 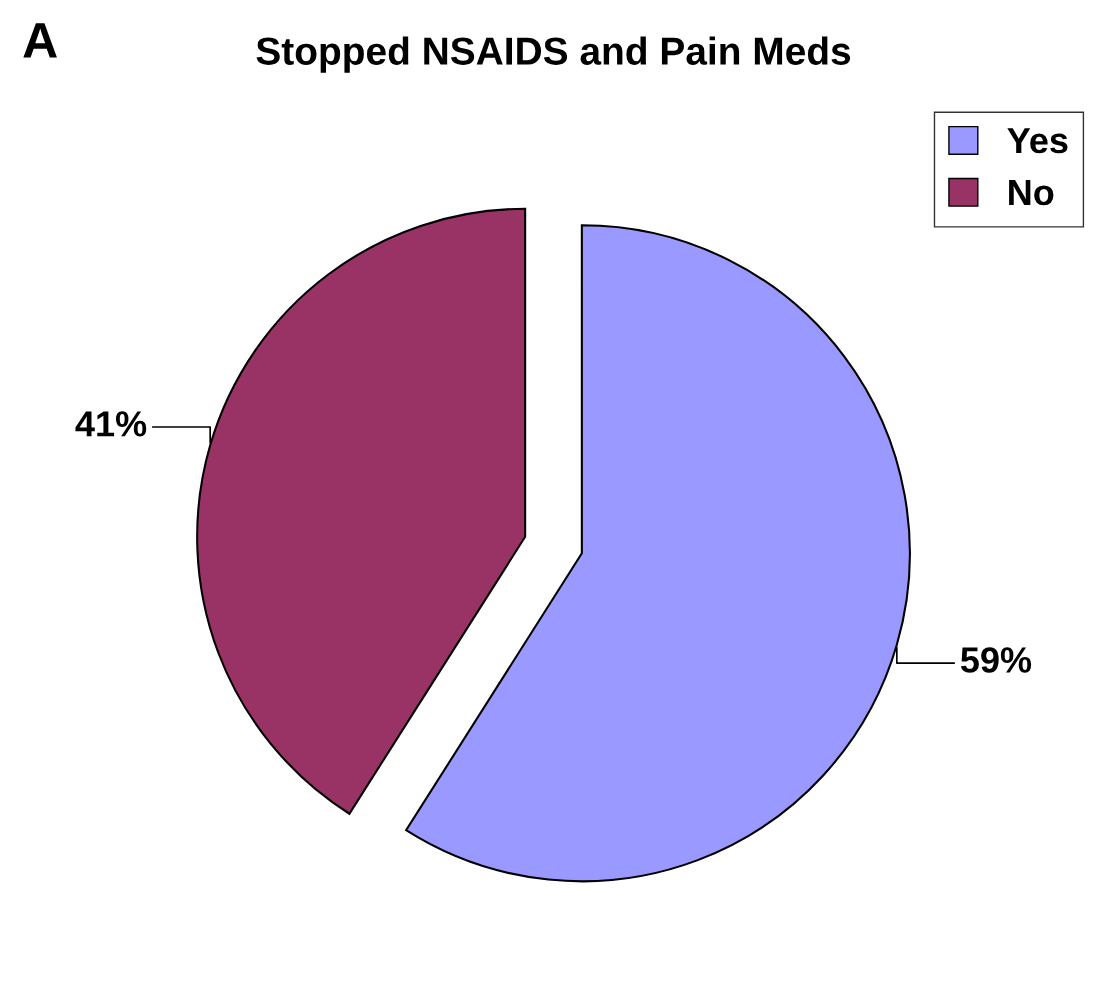 I want to click on legend-label: Yes, so click(x=1037, y=141).